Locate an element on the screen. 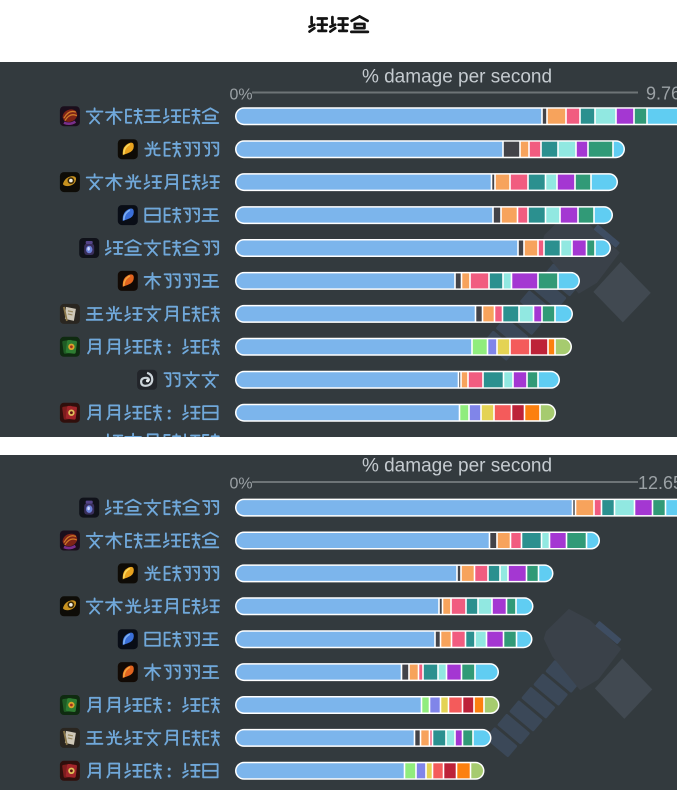 The width and height of the screenshot is (677, 790). svg-text: 9.76 is located at coordinates (661, 94).